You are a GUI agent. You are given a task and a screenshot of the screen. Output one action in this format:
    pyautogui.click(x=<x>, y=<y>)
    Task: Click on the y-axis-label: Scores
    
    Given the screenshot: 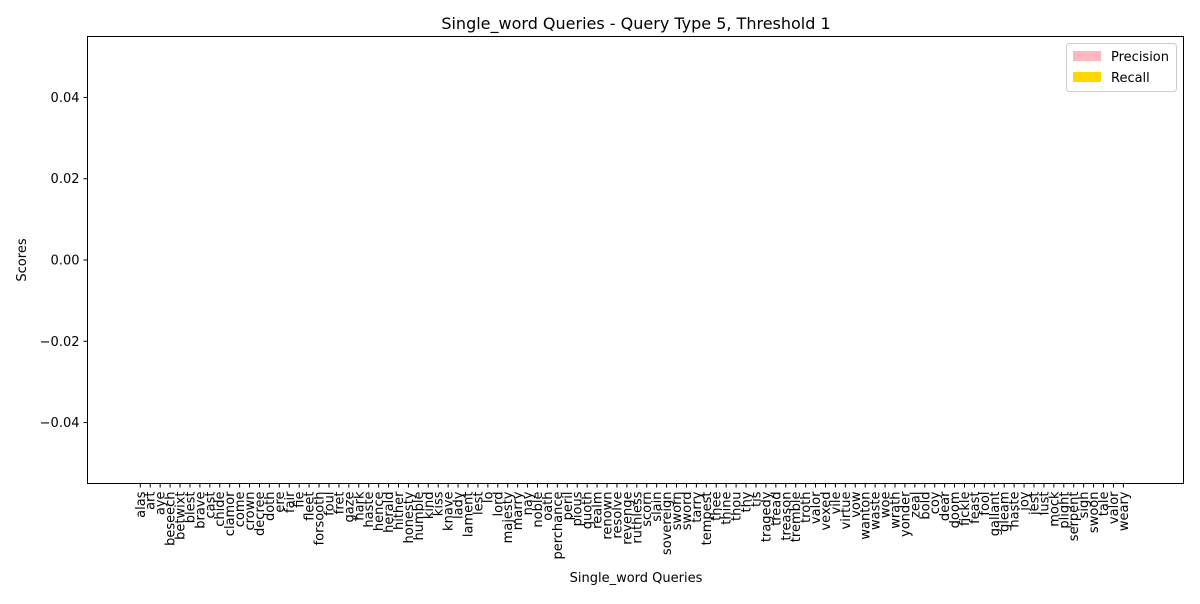 What is the action you would take?
    pyautogui.click(x=22, y=259)
    